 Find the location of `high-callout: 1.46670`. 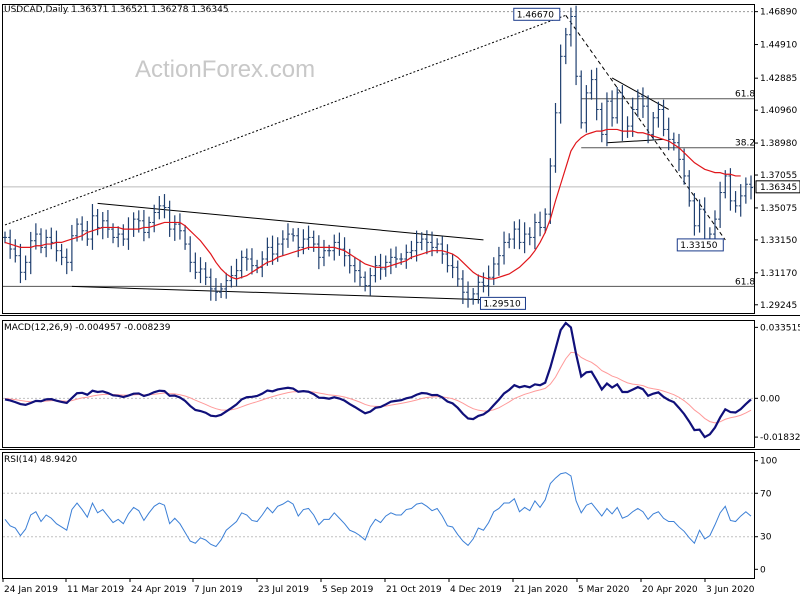

high-callout: 1.46670 is located at coordinates (535, 15).